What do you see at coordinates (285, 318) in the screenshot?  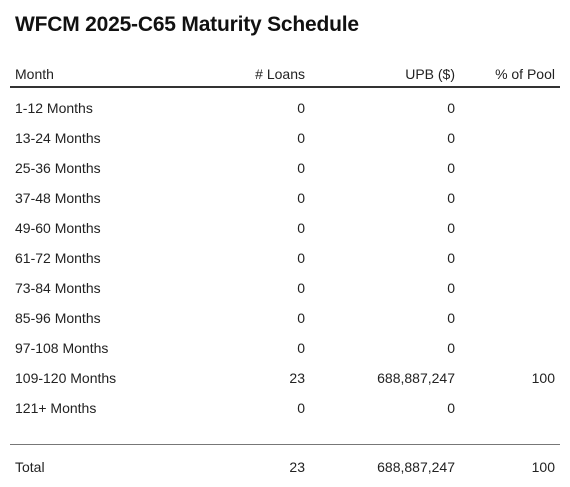 I see `table-row: 85-96 Months 0 0` at bounding box center [285, 318].